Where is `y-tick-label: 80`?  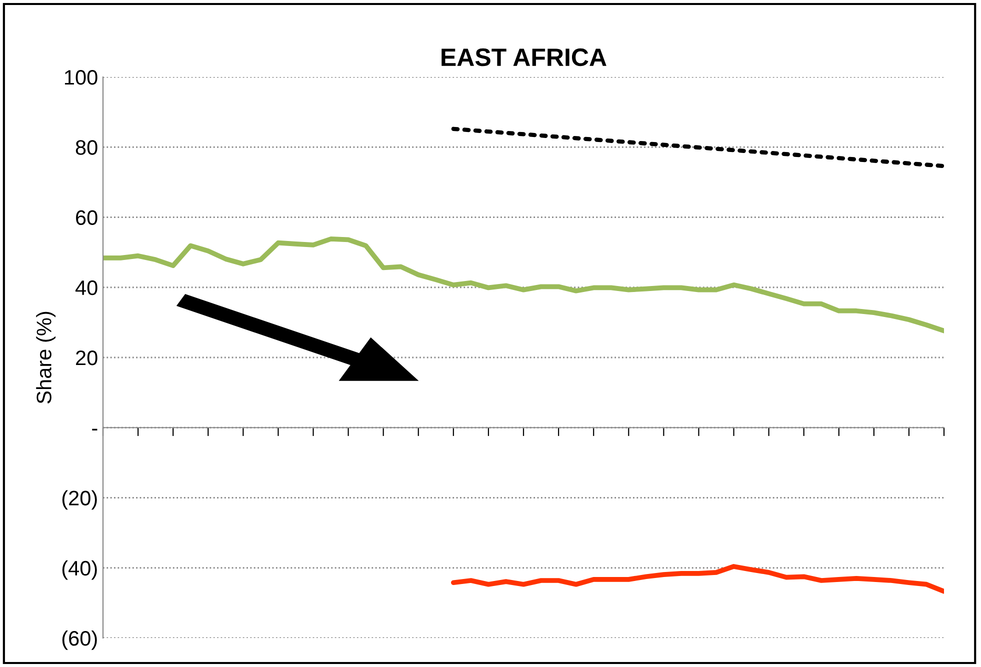
y-tick-label: 80 is located at coordinates (87, 147).